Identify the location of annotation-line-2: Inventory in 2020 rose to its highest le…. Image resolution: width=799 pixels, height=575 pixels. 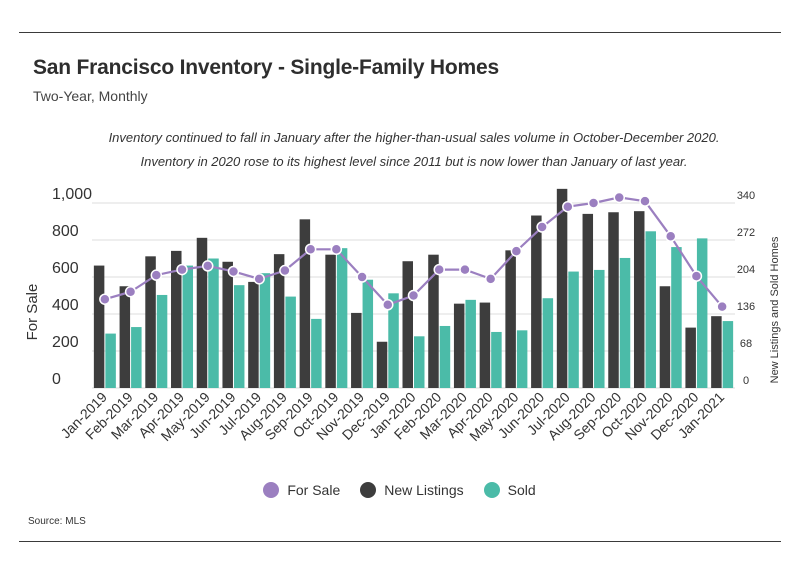
(414, 161).